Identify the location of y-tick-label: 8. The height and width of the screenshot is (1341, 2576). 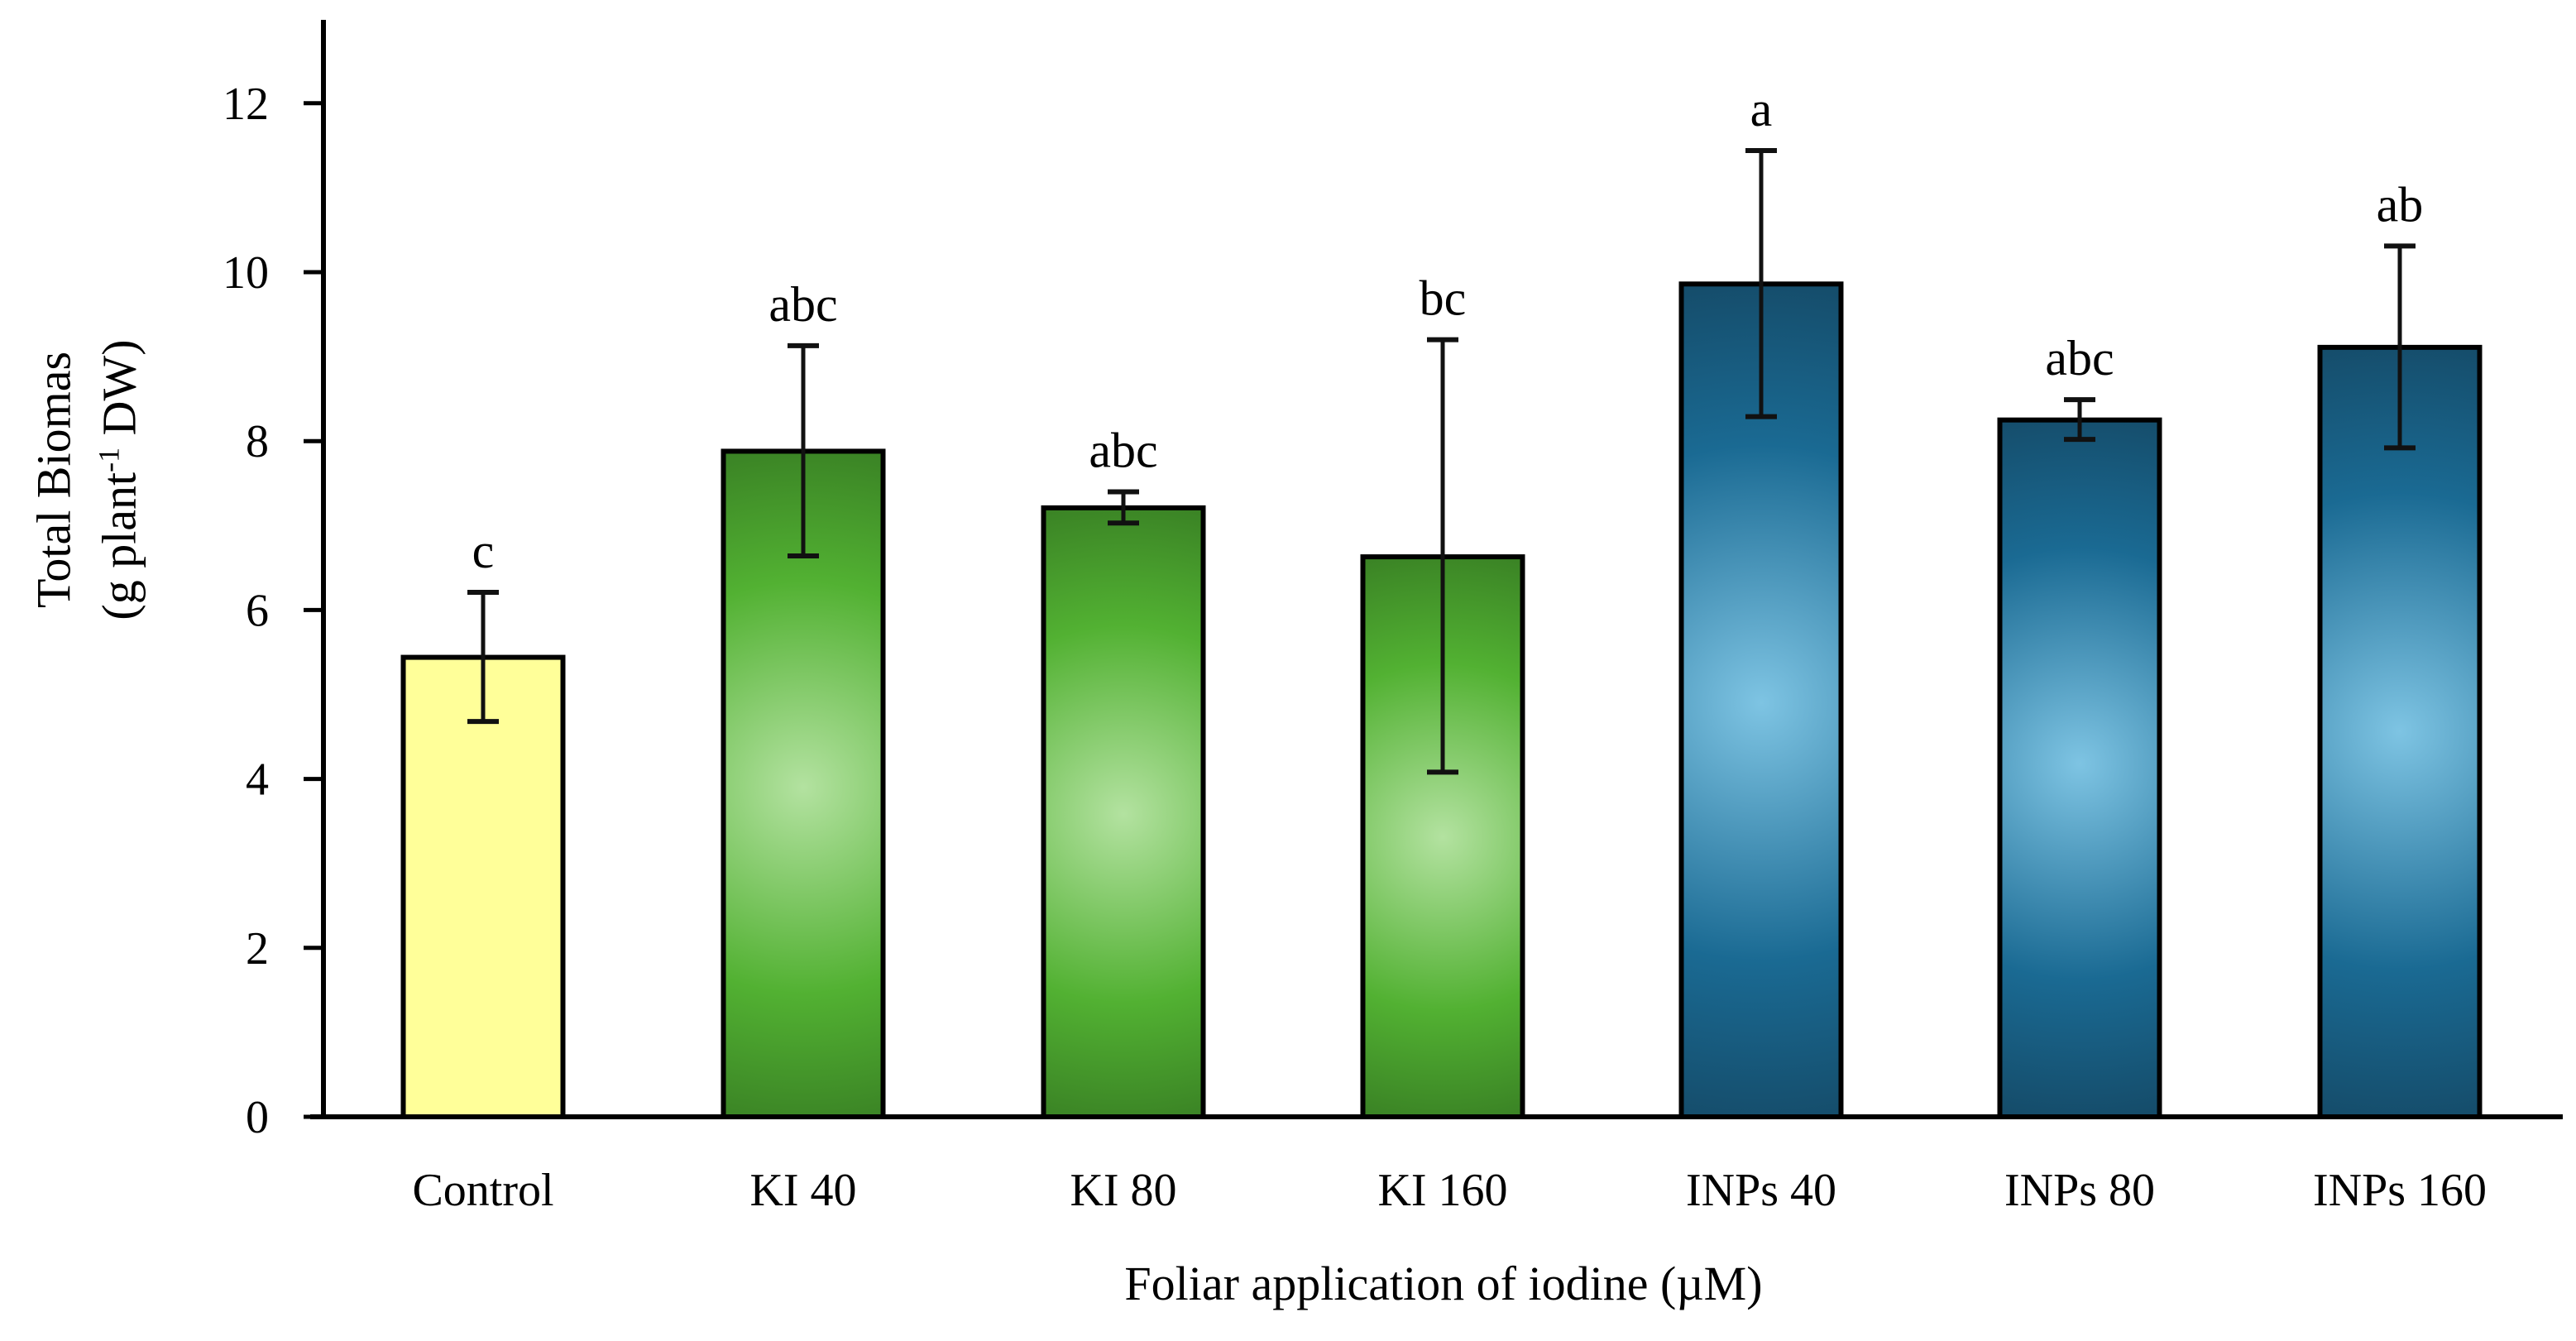
(258, 441).